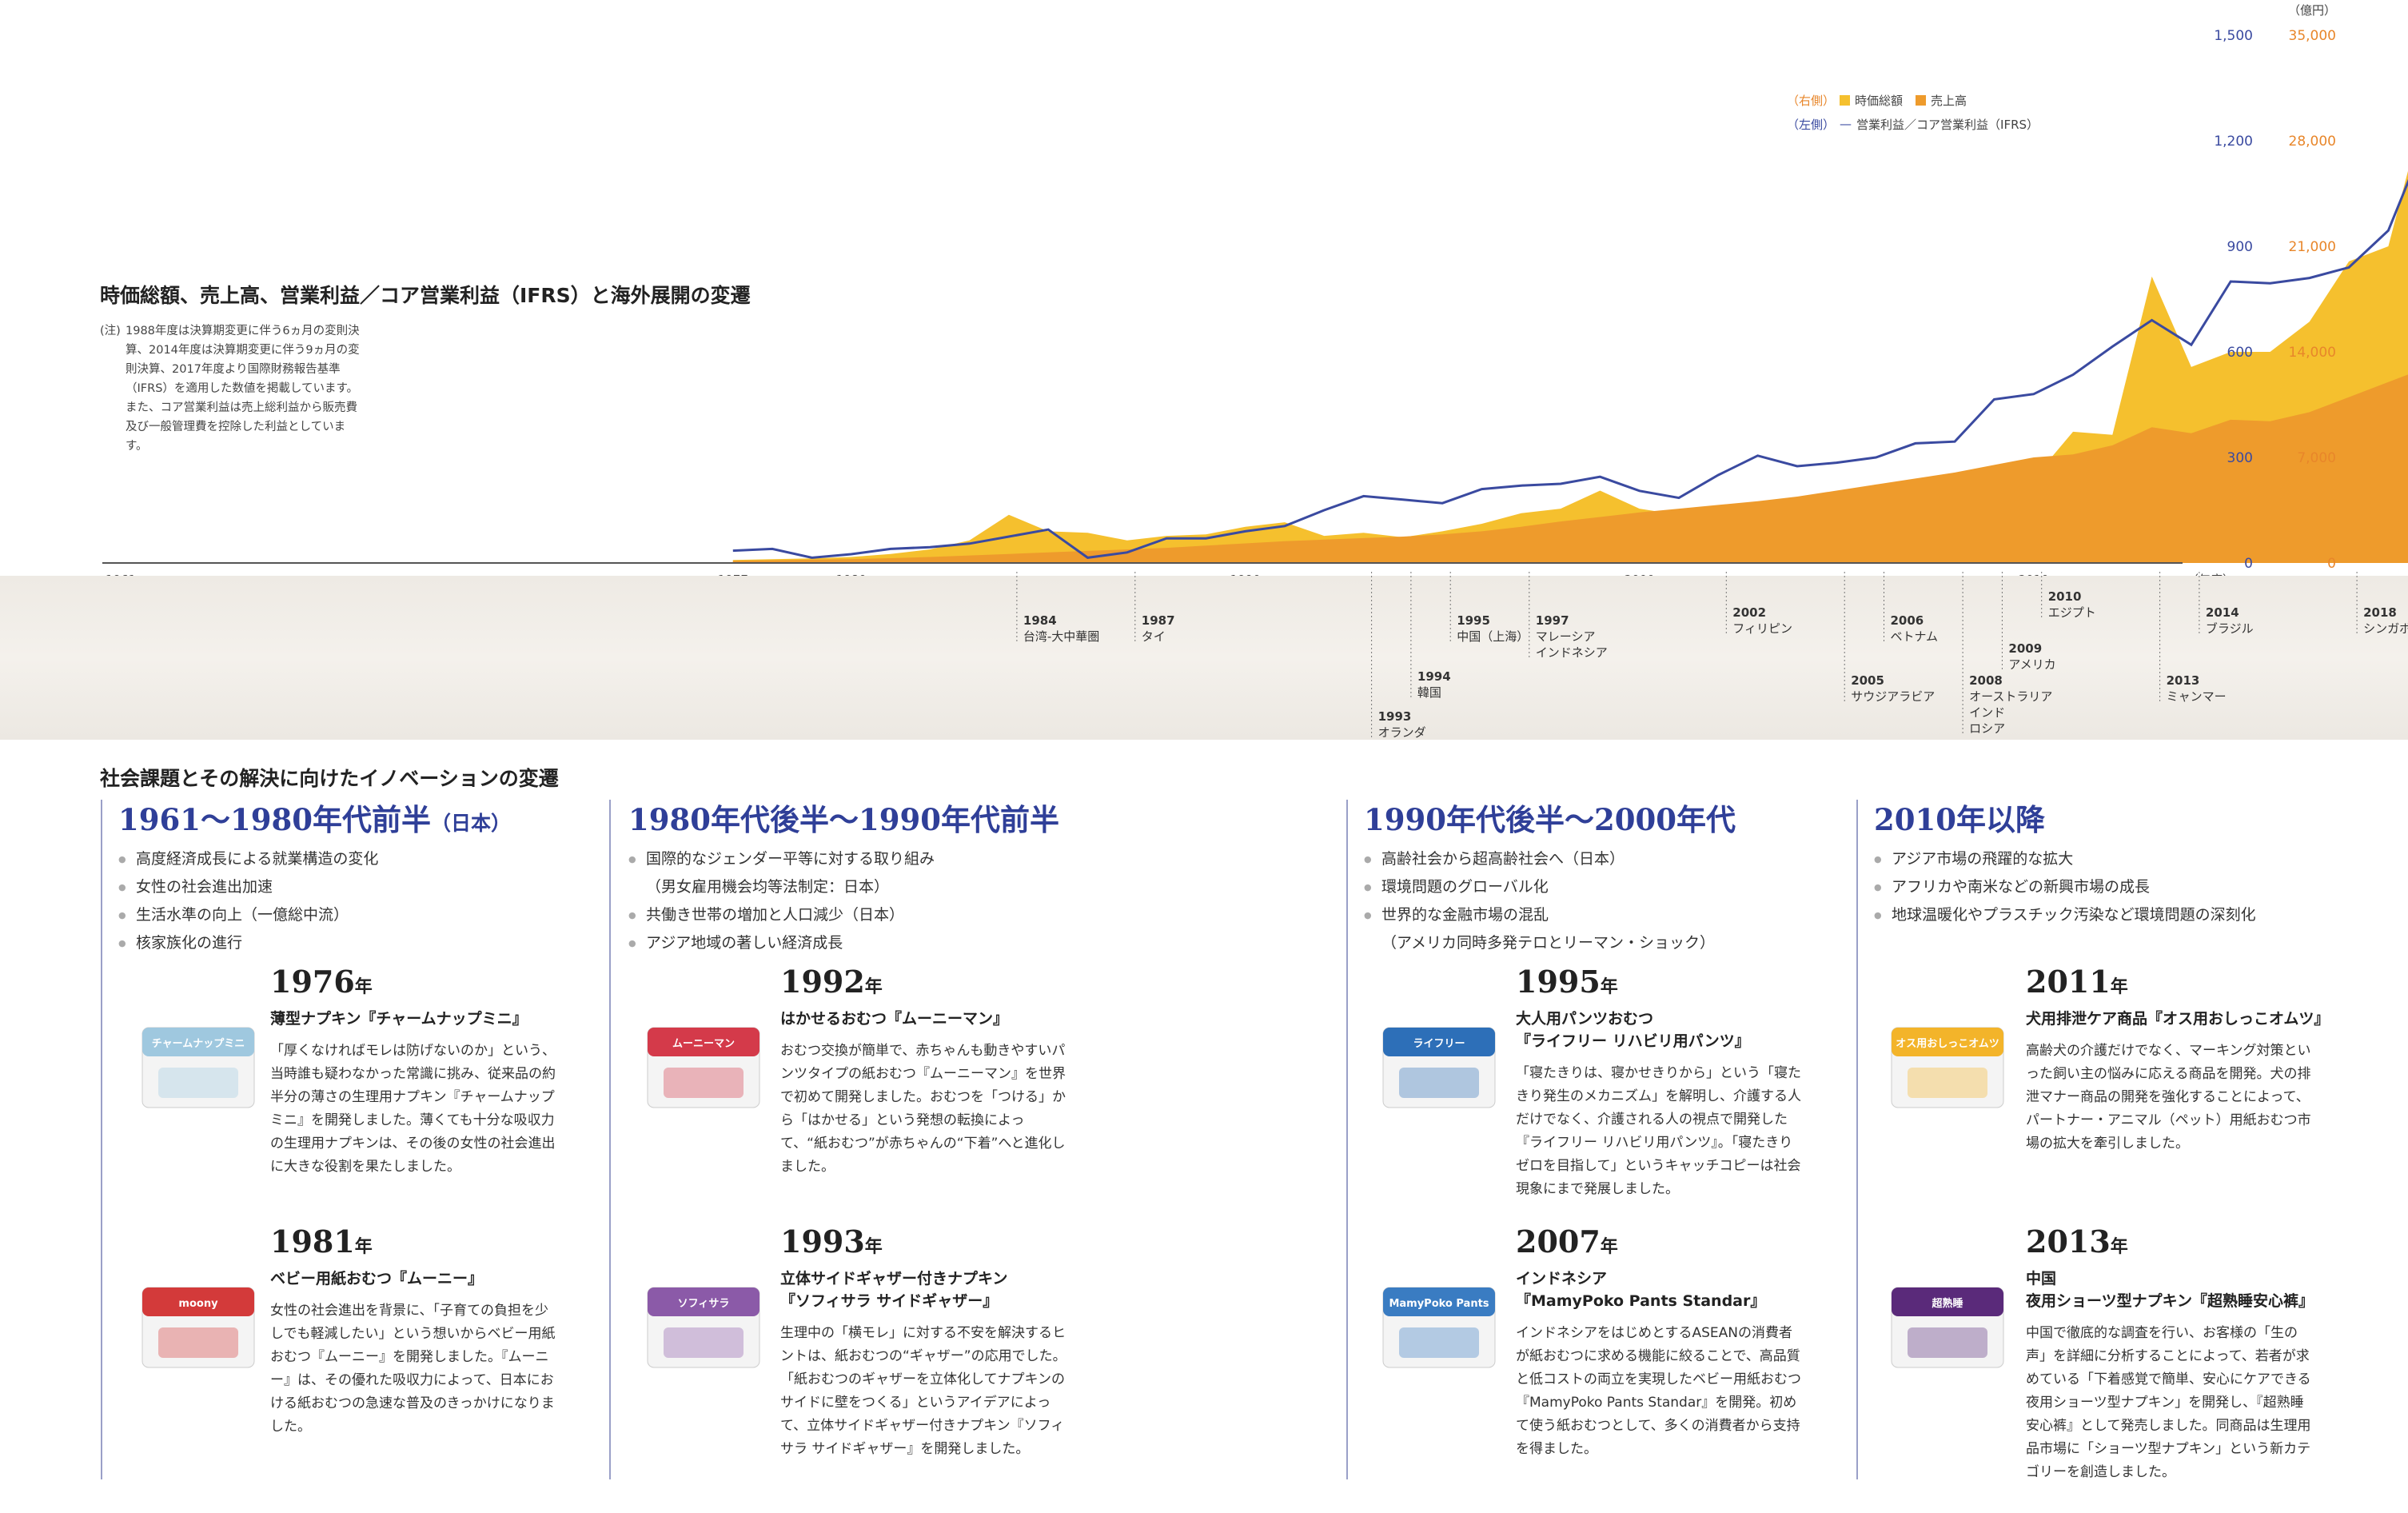 The width and height of the screenshot is (2408, 1513). Describe the element at coordinates (2025, 648) in the screenshot. I see `expansion-year: 2009` at that location.